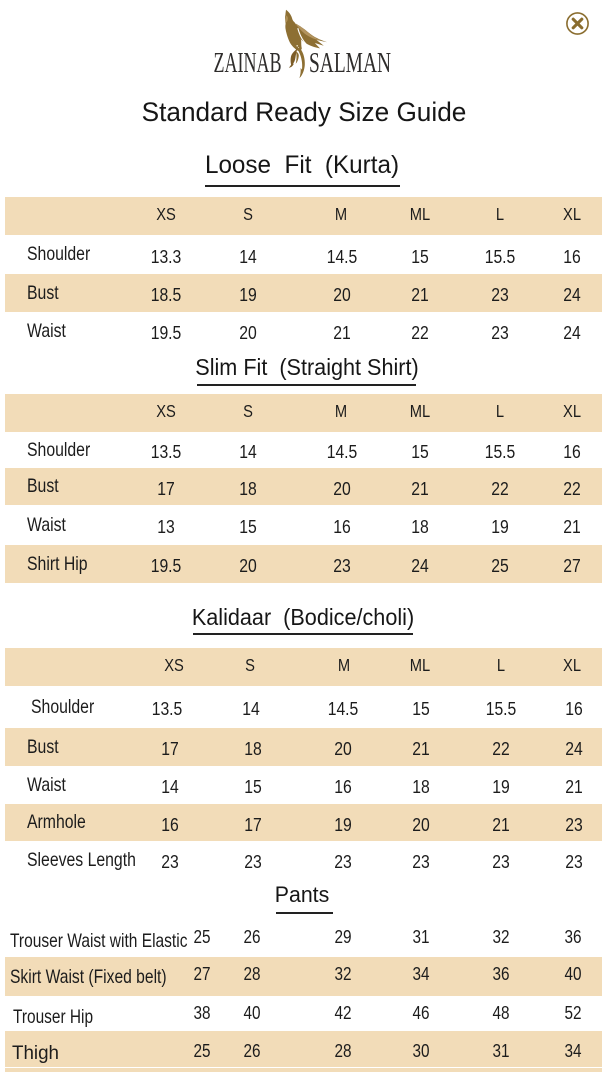  What do you see at coordinates (350, 63) in the screenshot?
I see `svg-text: SALMAN` at bounding box center [350, 63].